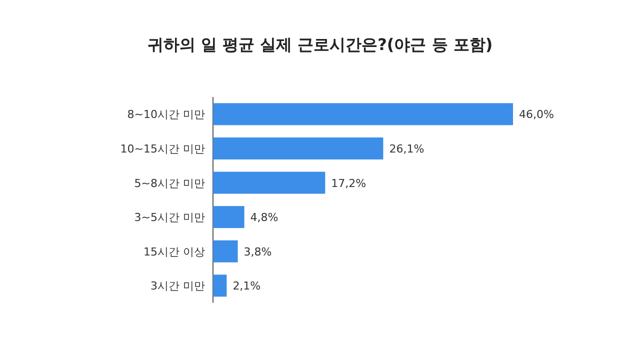 The width and height of the screenshot is (640, 337). I want to click on data-label: 46,0%, so click(536, 115).